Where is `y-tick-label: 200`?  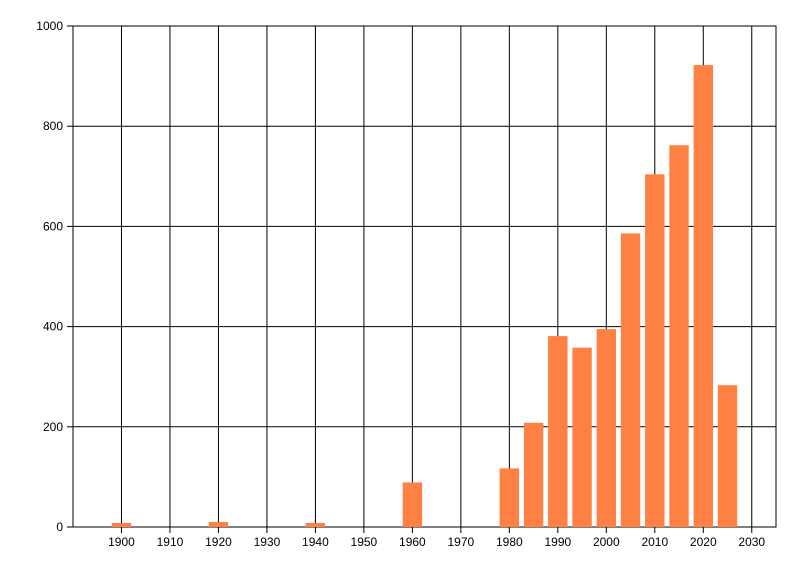 y-tick-label: 200 is located at coordinates (53, 427).